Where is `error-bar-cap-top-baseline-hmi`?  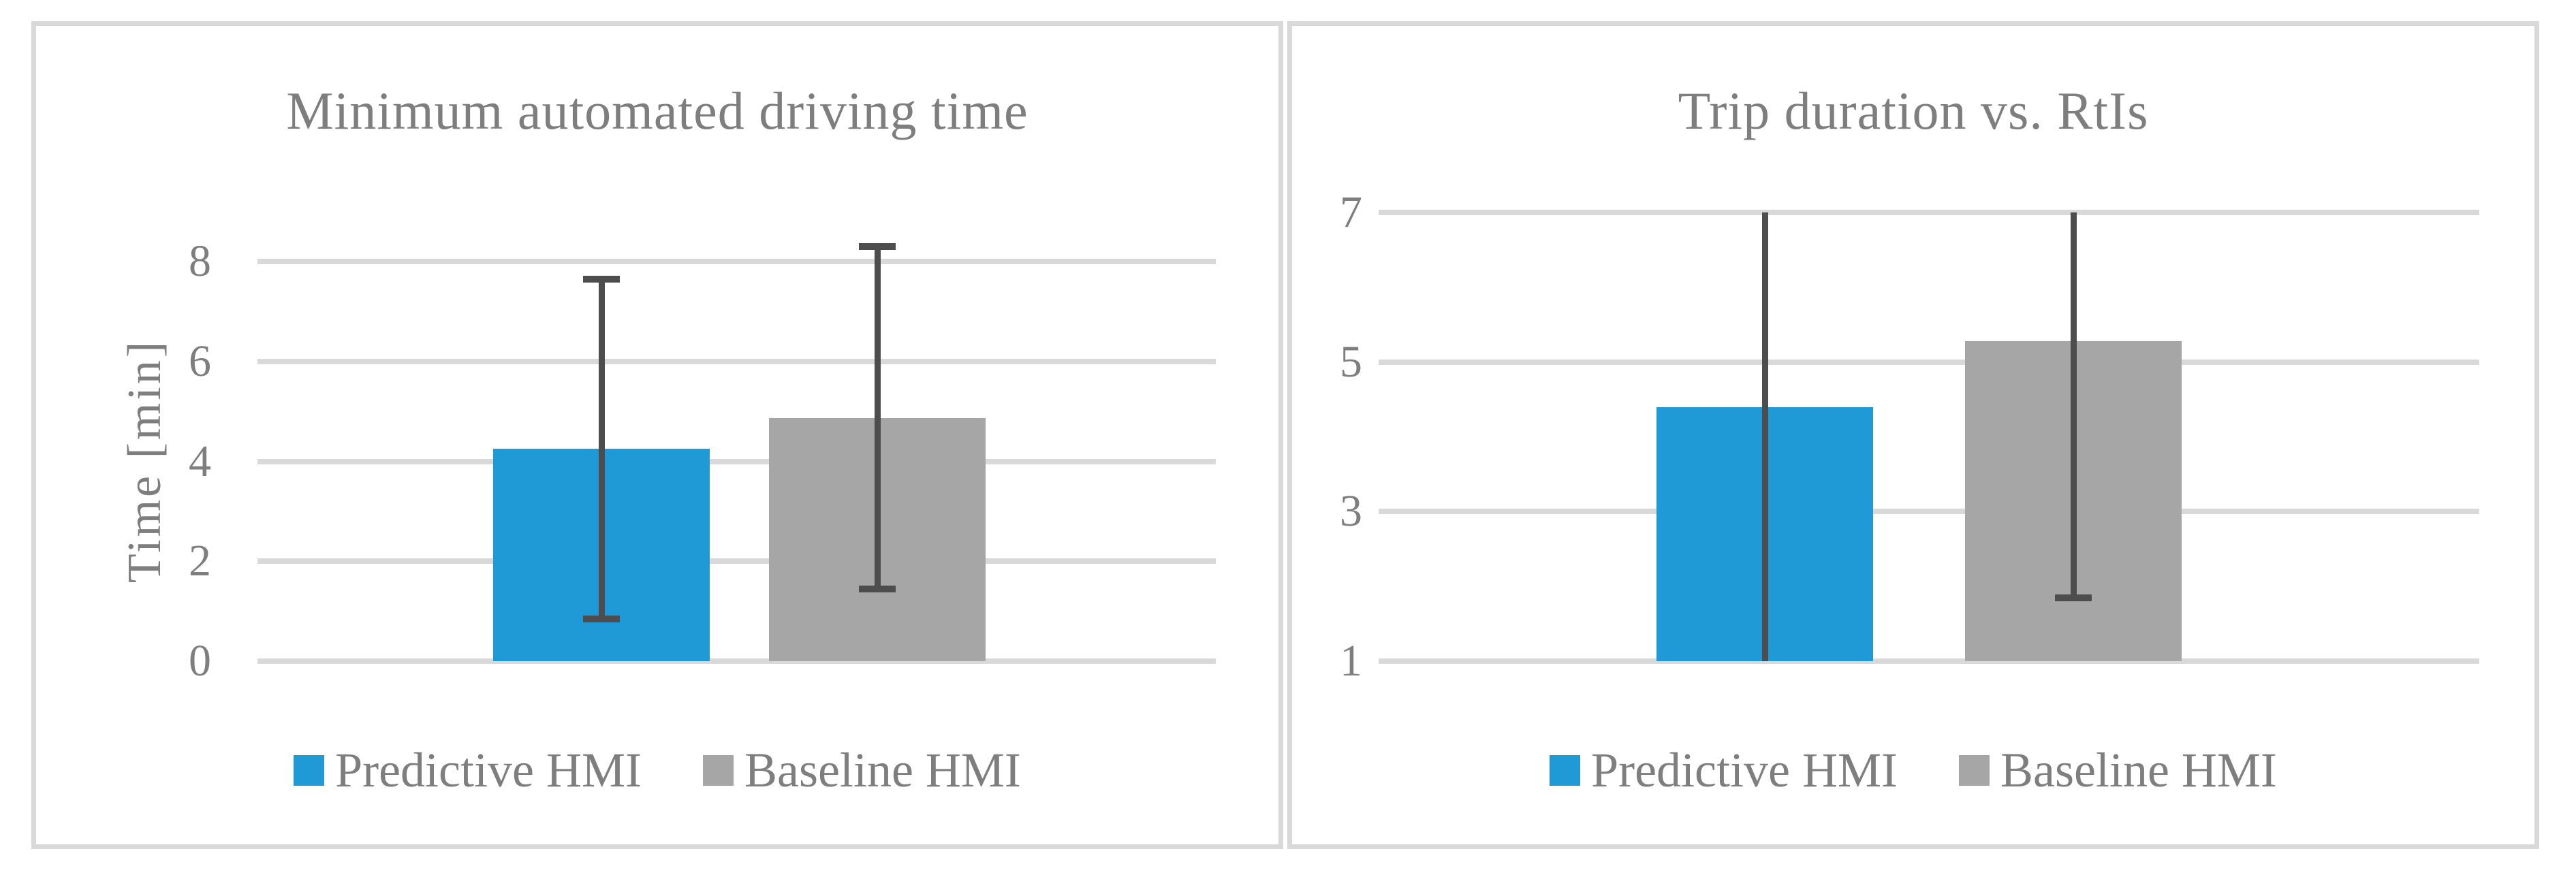
error-bar-cap-top-baseline-hmi is located at coordinates (877, 246).